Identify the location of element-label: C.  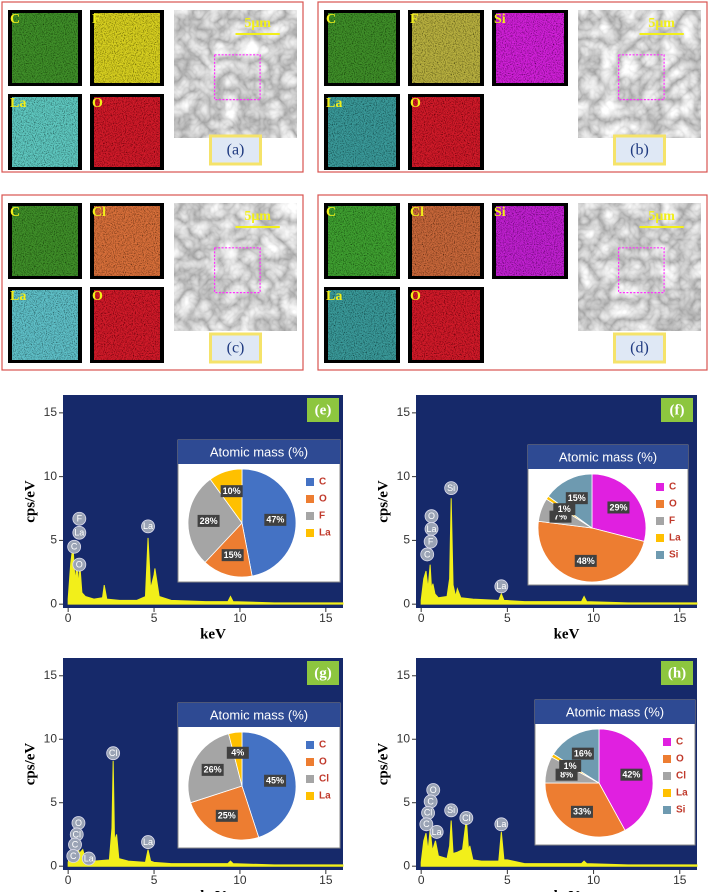
(331, 19).